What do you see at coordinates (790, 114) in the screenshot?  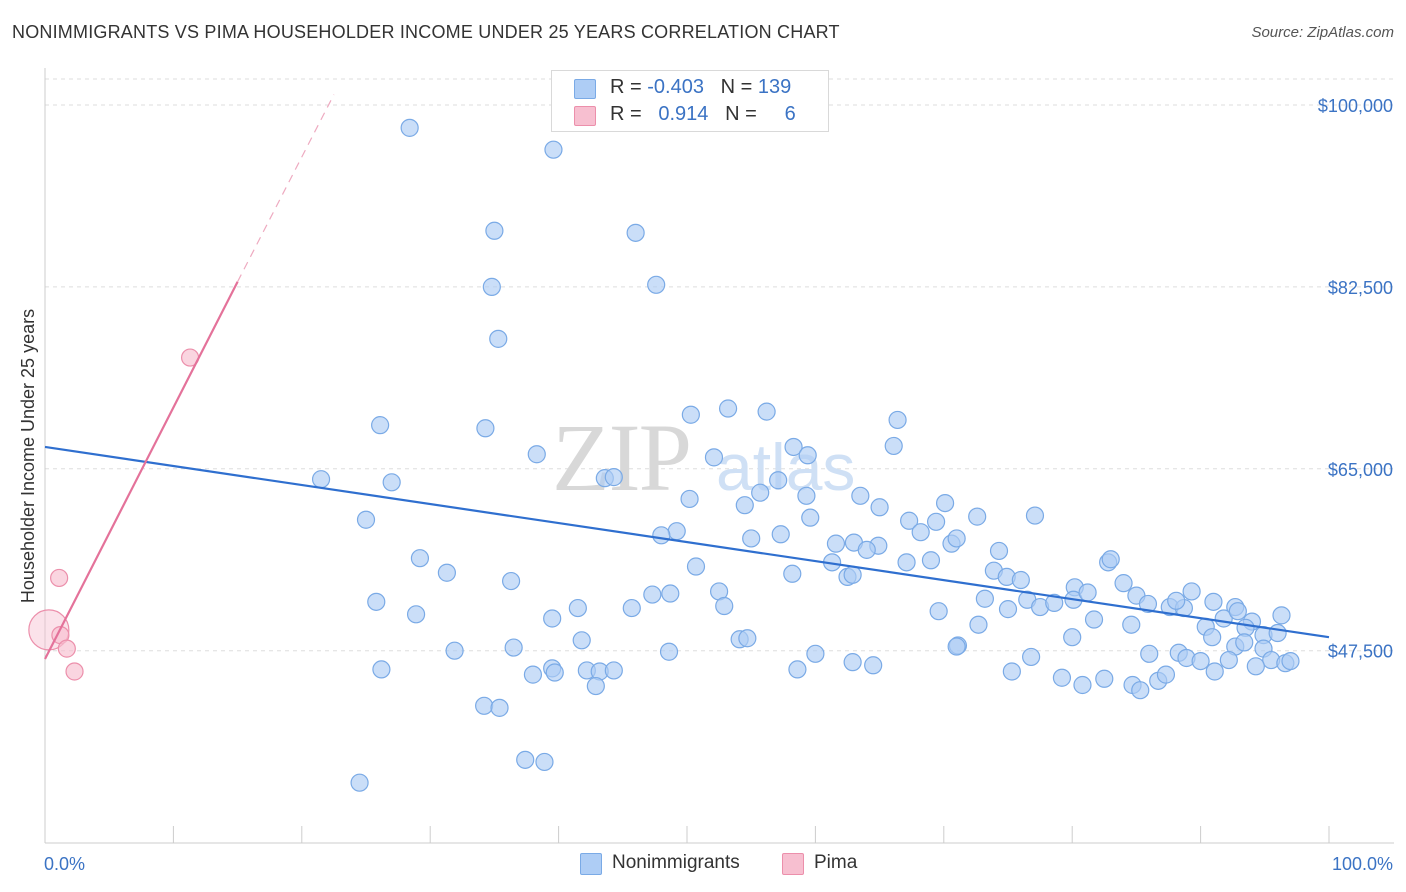 I see `legend-n-value: 6` at bounding box center [790, 114].